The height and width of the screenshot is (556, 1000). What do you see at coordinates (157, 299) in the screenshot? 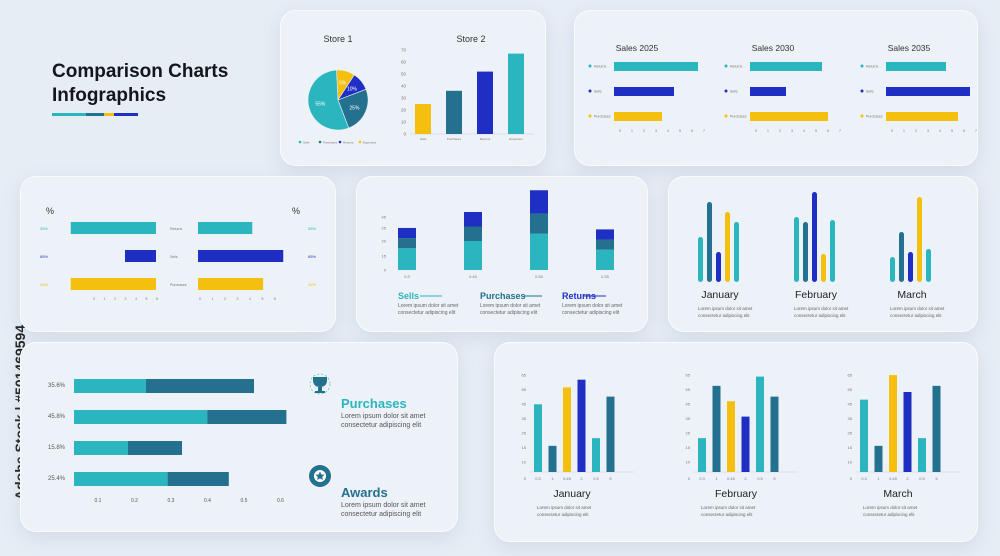
I see `butterfly-xtick-left: 6` at bounding box center [157, 299].